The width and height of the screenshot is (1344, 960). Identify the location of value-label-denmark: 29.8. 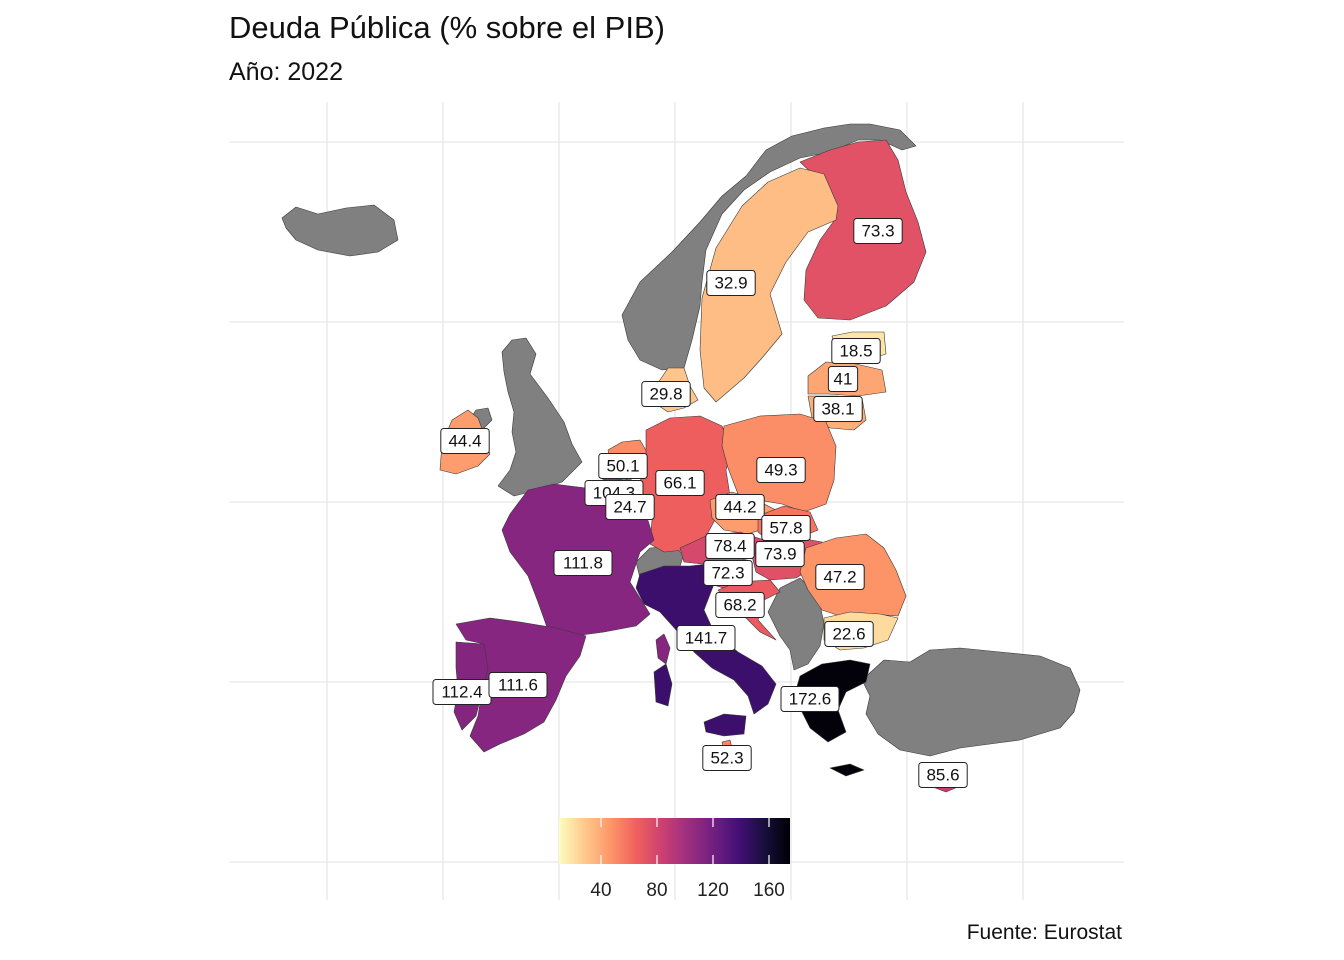
(666, 394).